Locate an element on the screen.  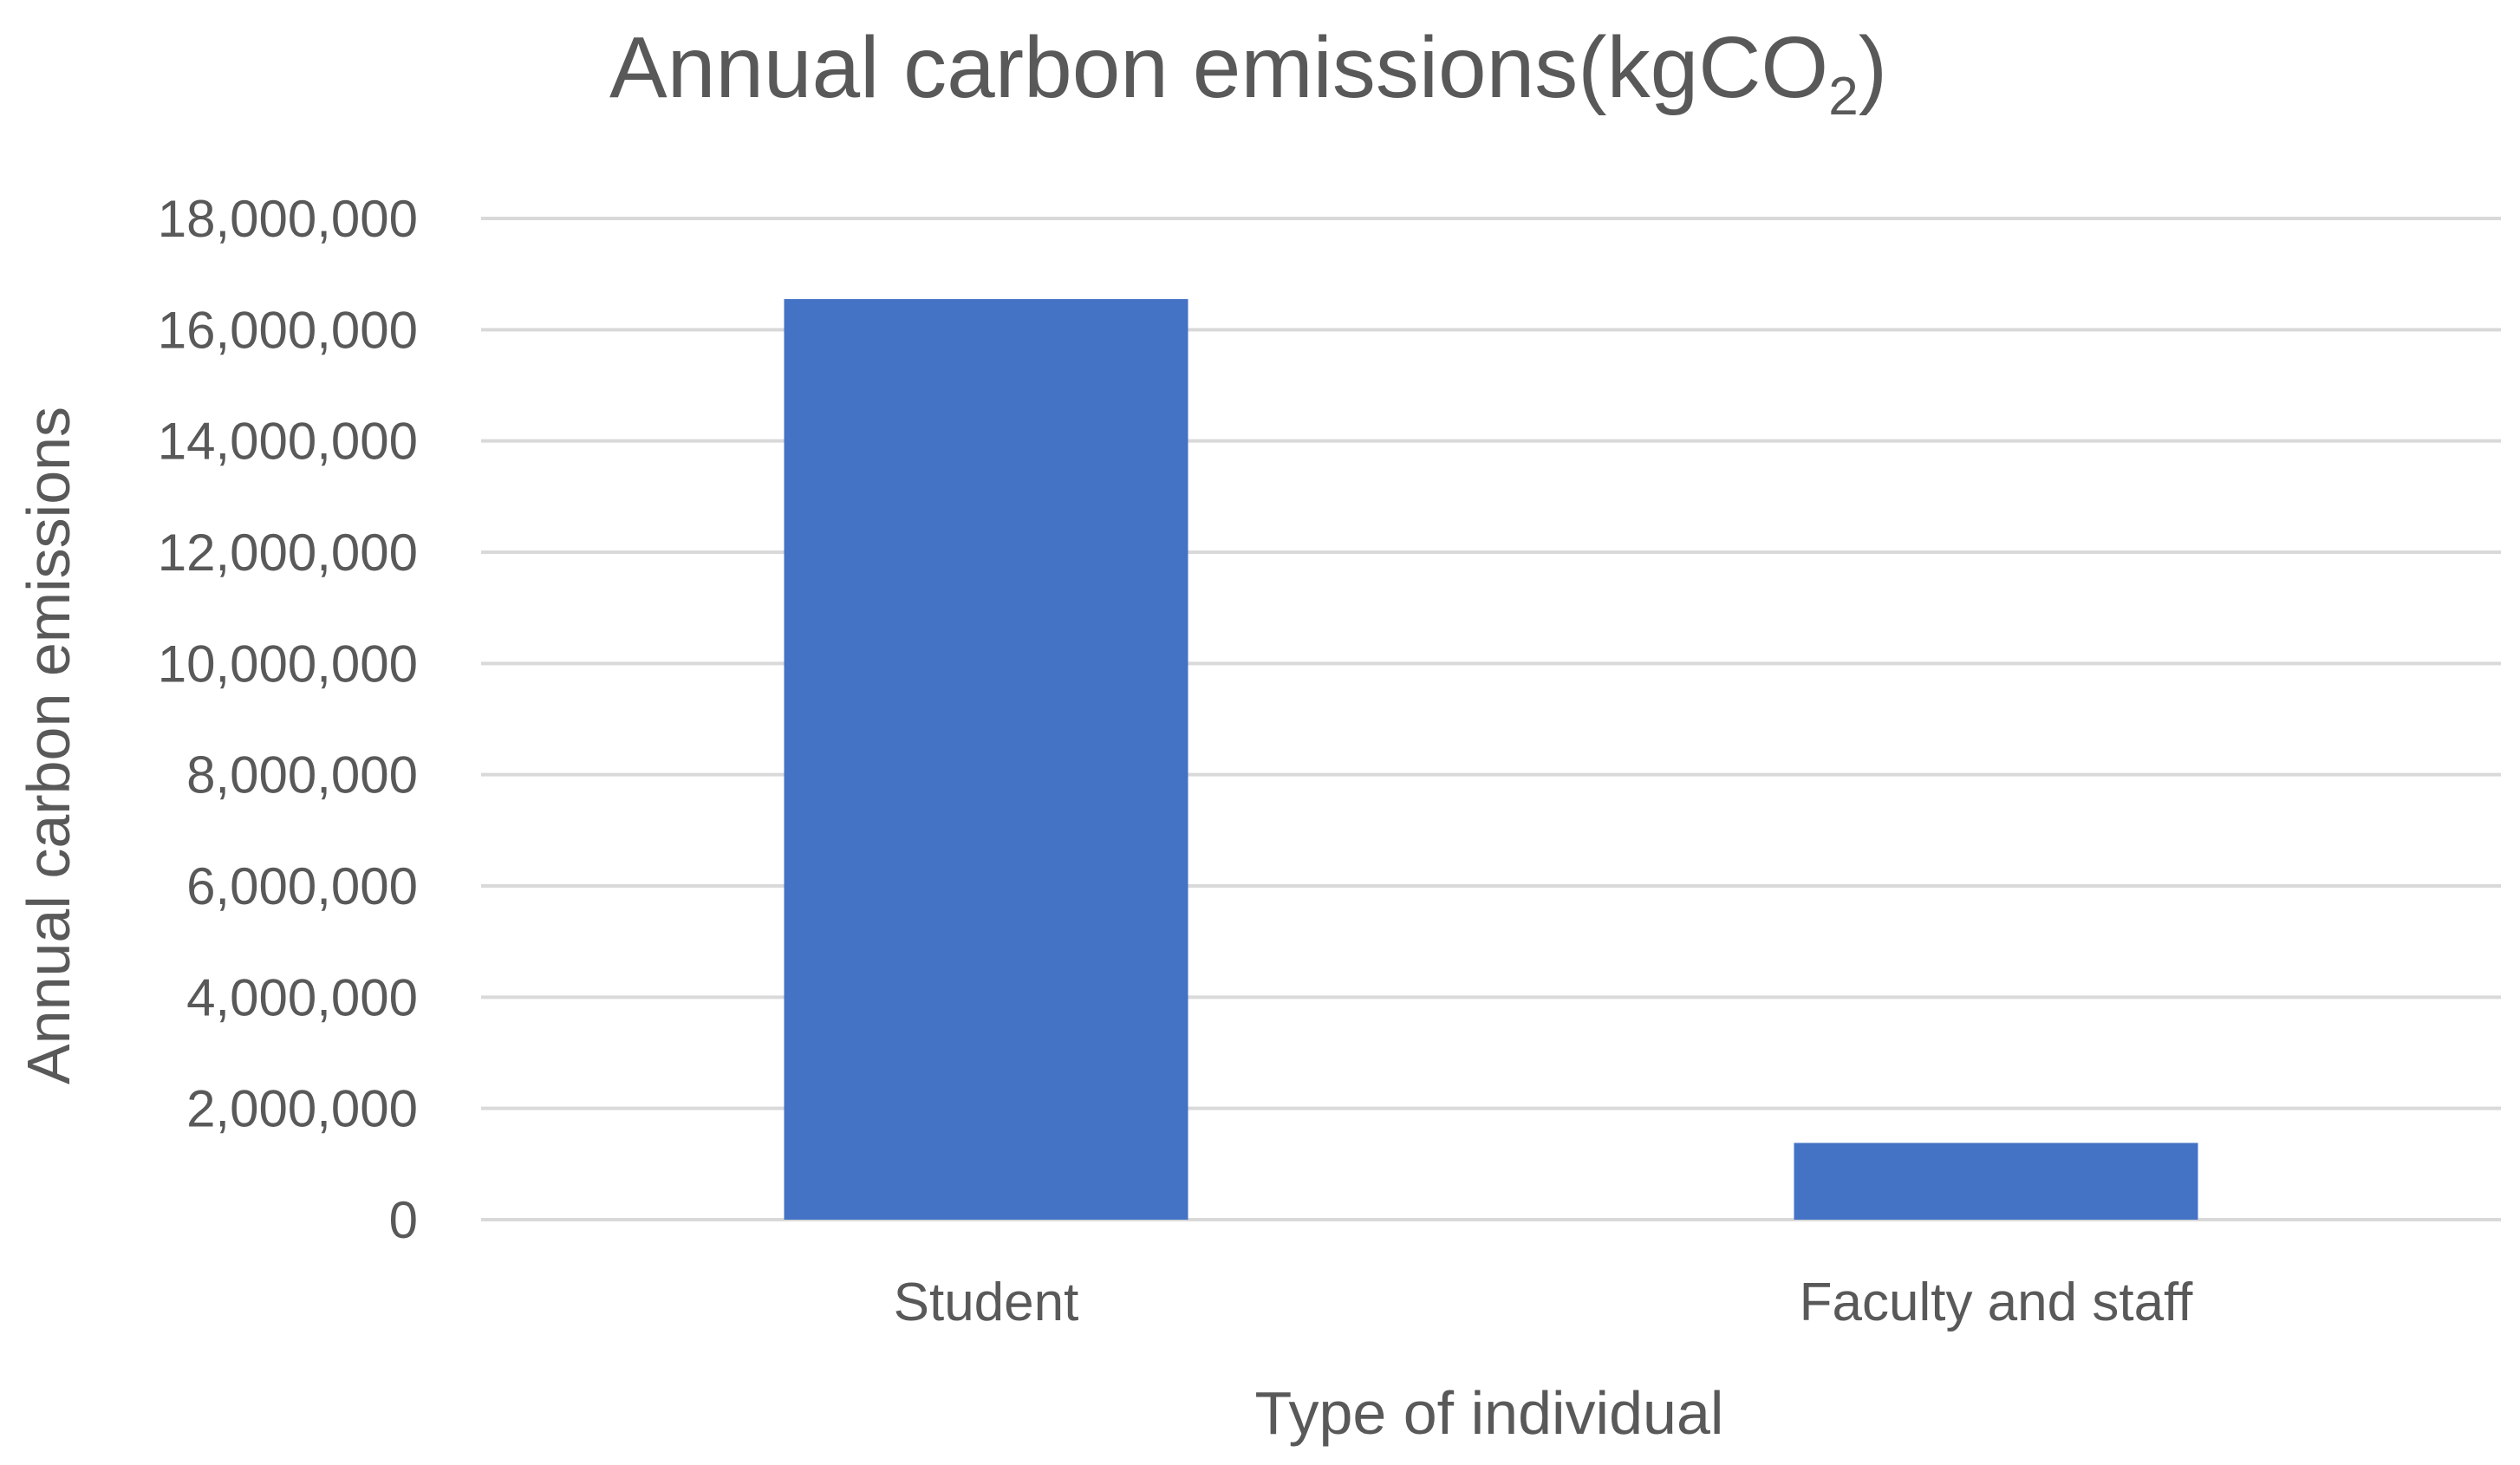
bar-faculty-and-staff is located at coordinates (1996, 1182).